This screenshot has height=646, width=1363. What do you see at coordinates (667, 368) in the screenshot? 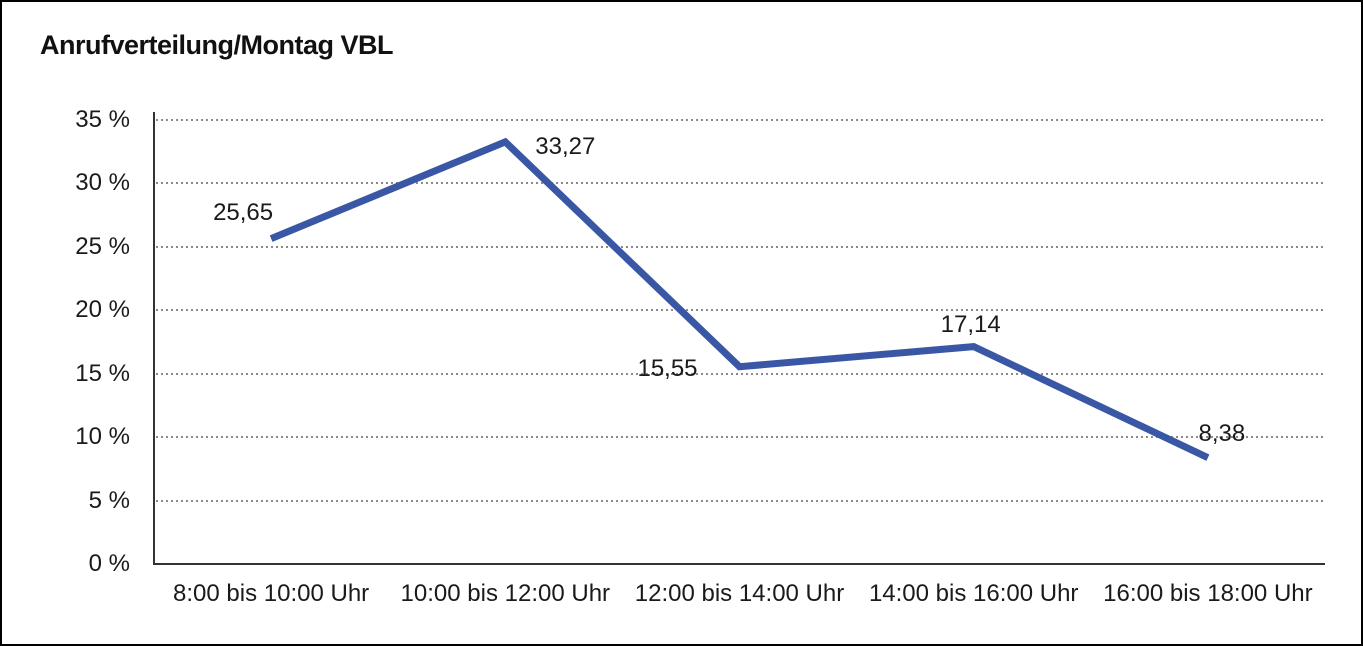
I see `data-label: 15,55` at bounding box center [667, 368].